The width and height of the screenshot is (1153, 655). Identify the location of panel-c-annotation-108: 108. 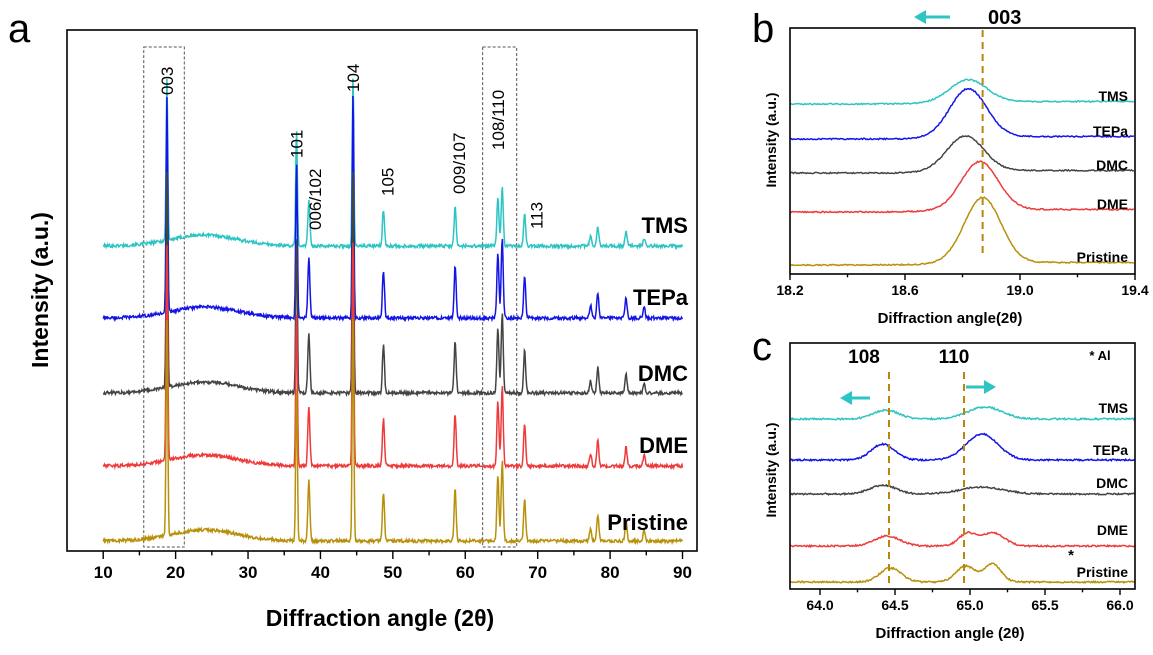
(864, 357).